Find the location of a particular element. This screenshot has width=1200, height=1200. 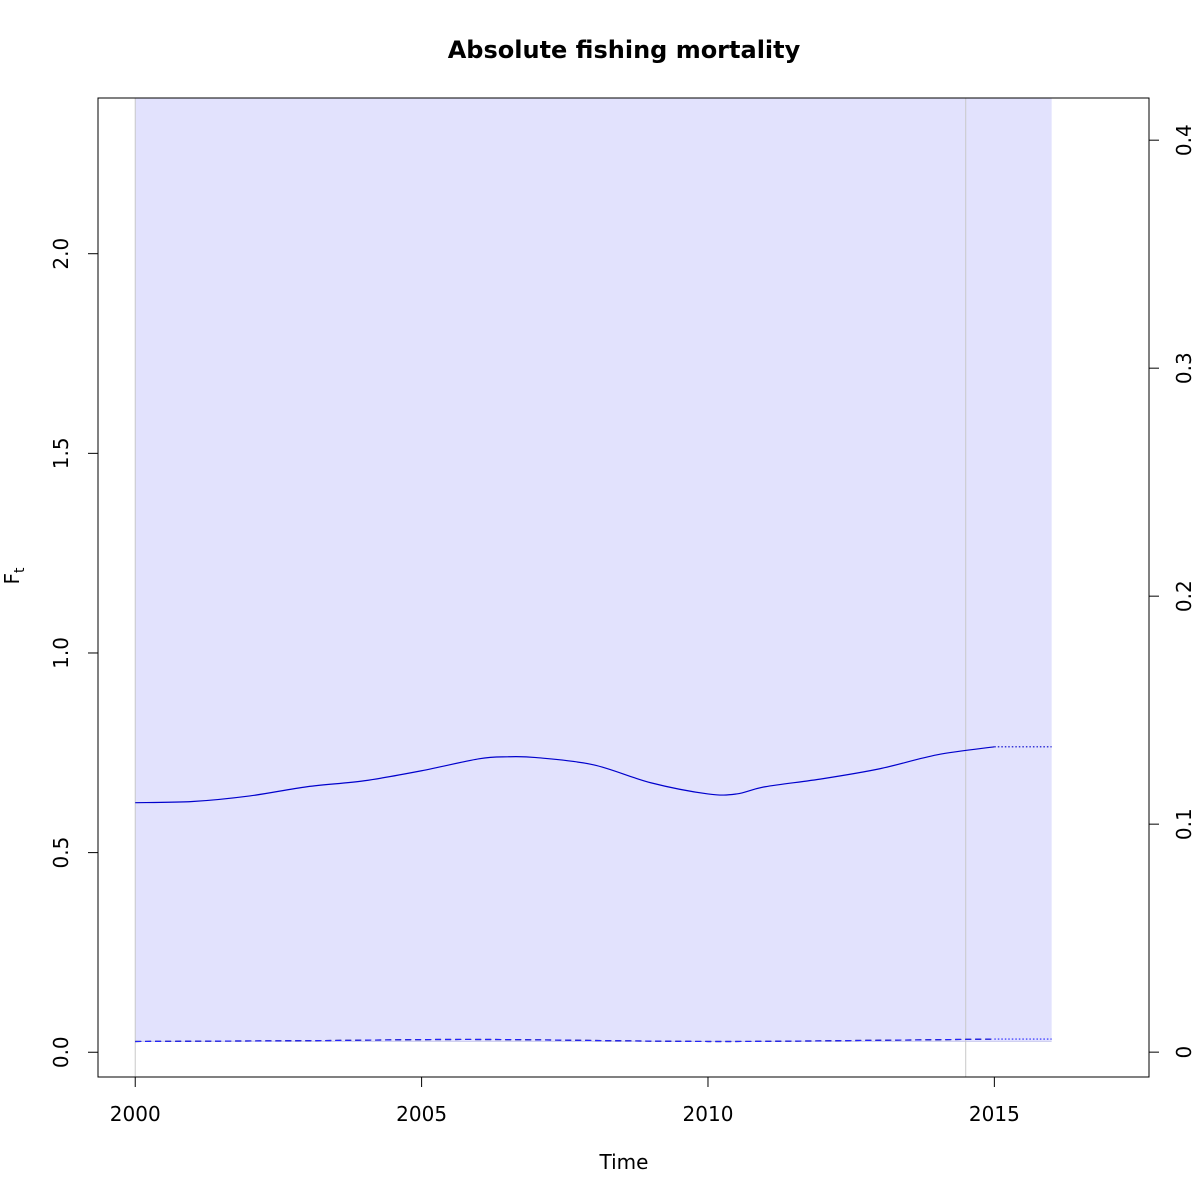

y-axis-title-subscript: t is located at coordinates (20, 570).